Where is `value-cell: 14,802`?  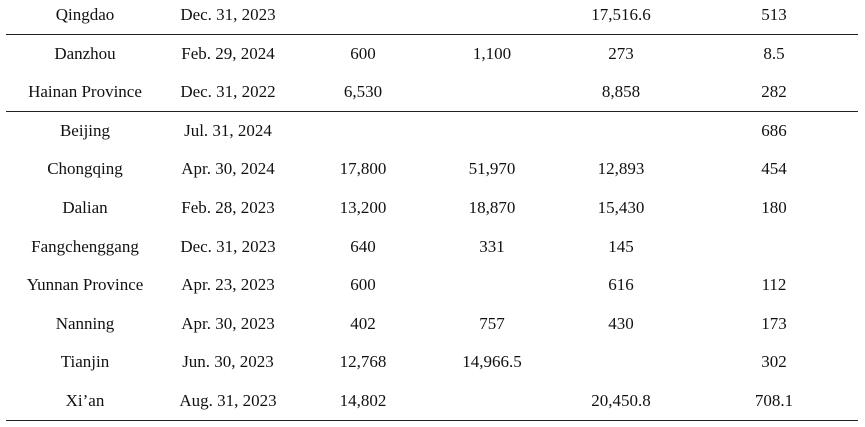
value-cell: 14,802 is located at coordinates (363, 400).